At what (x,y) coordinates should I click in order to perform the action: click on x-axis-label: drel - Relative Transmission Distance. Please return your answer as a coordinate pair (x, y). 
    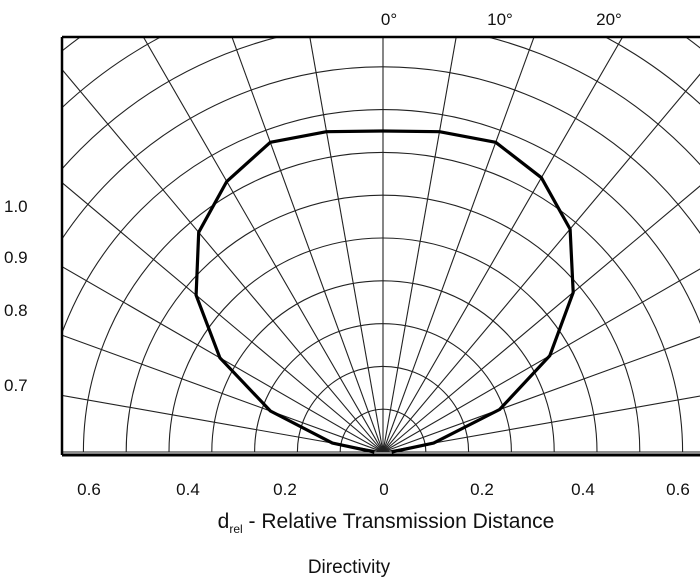
    Looking at the image, I should click on (386, 523).